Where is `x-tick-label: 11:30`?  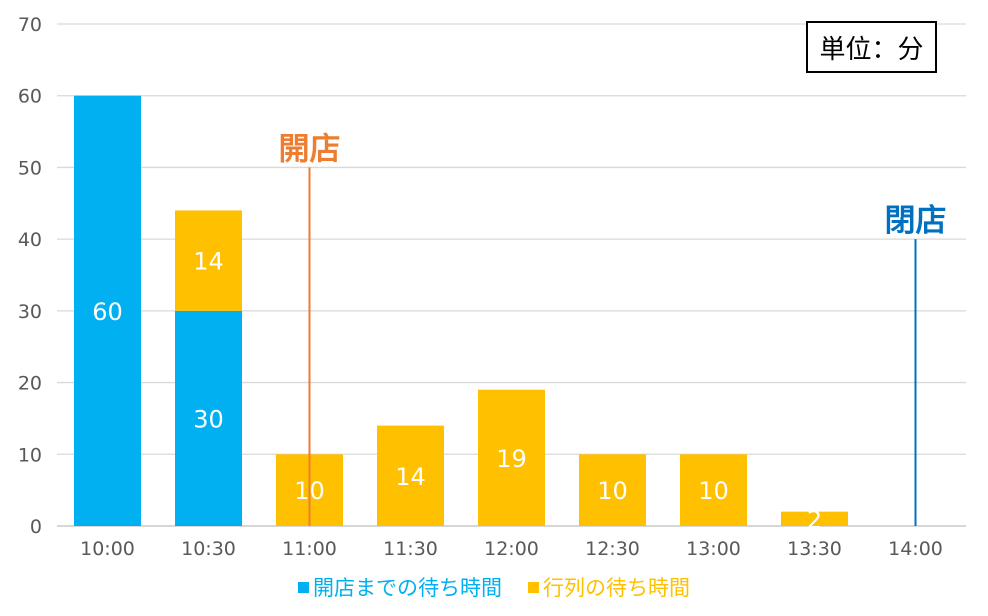 x-tick-label: 11:30 is located at coordinates (410, 549).